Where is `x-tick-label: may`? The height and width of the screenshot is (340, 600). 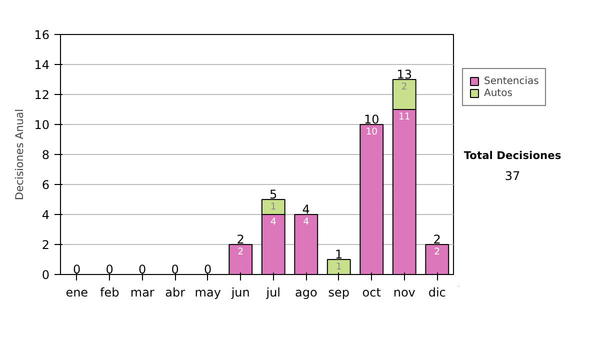 x-tick-label: may is located at coordinates (207, 293).